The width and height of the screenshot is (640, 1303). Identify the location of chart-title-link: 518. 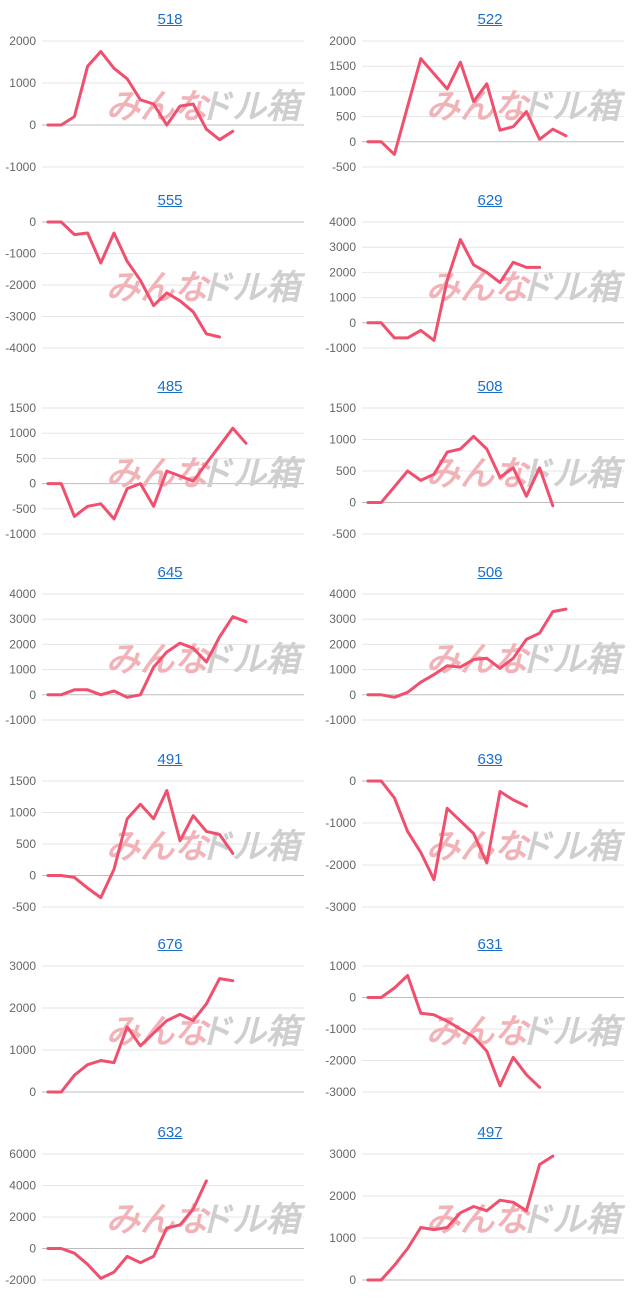
(170, 19).